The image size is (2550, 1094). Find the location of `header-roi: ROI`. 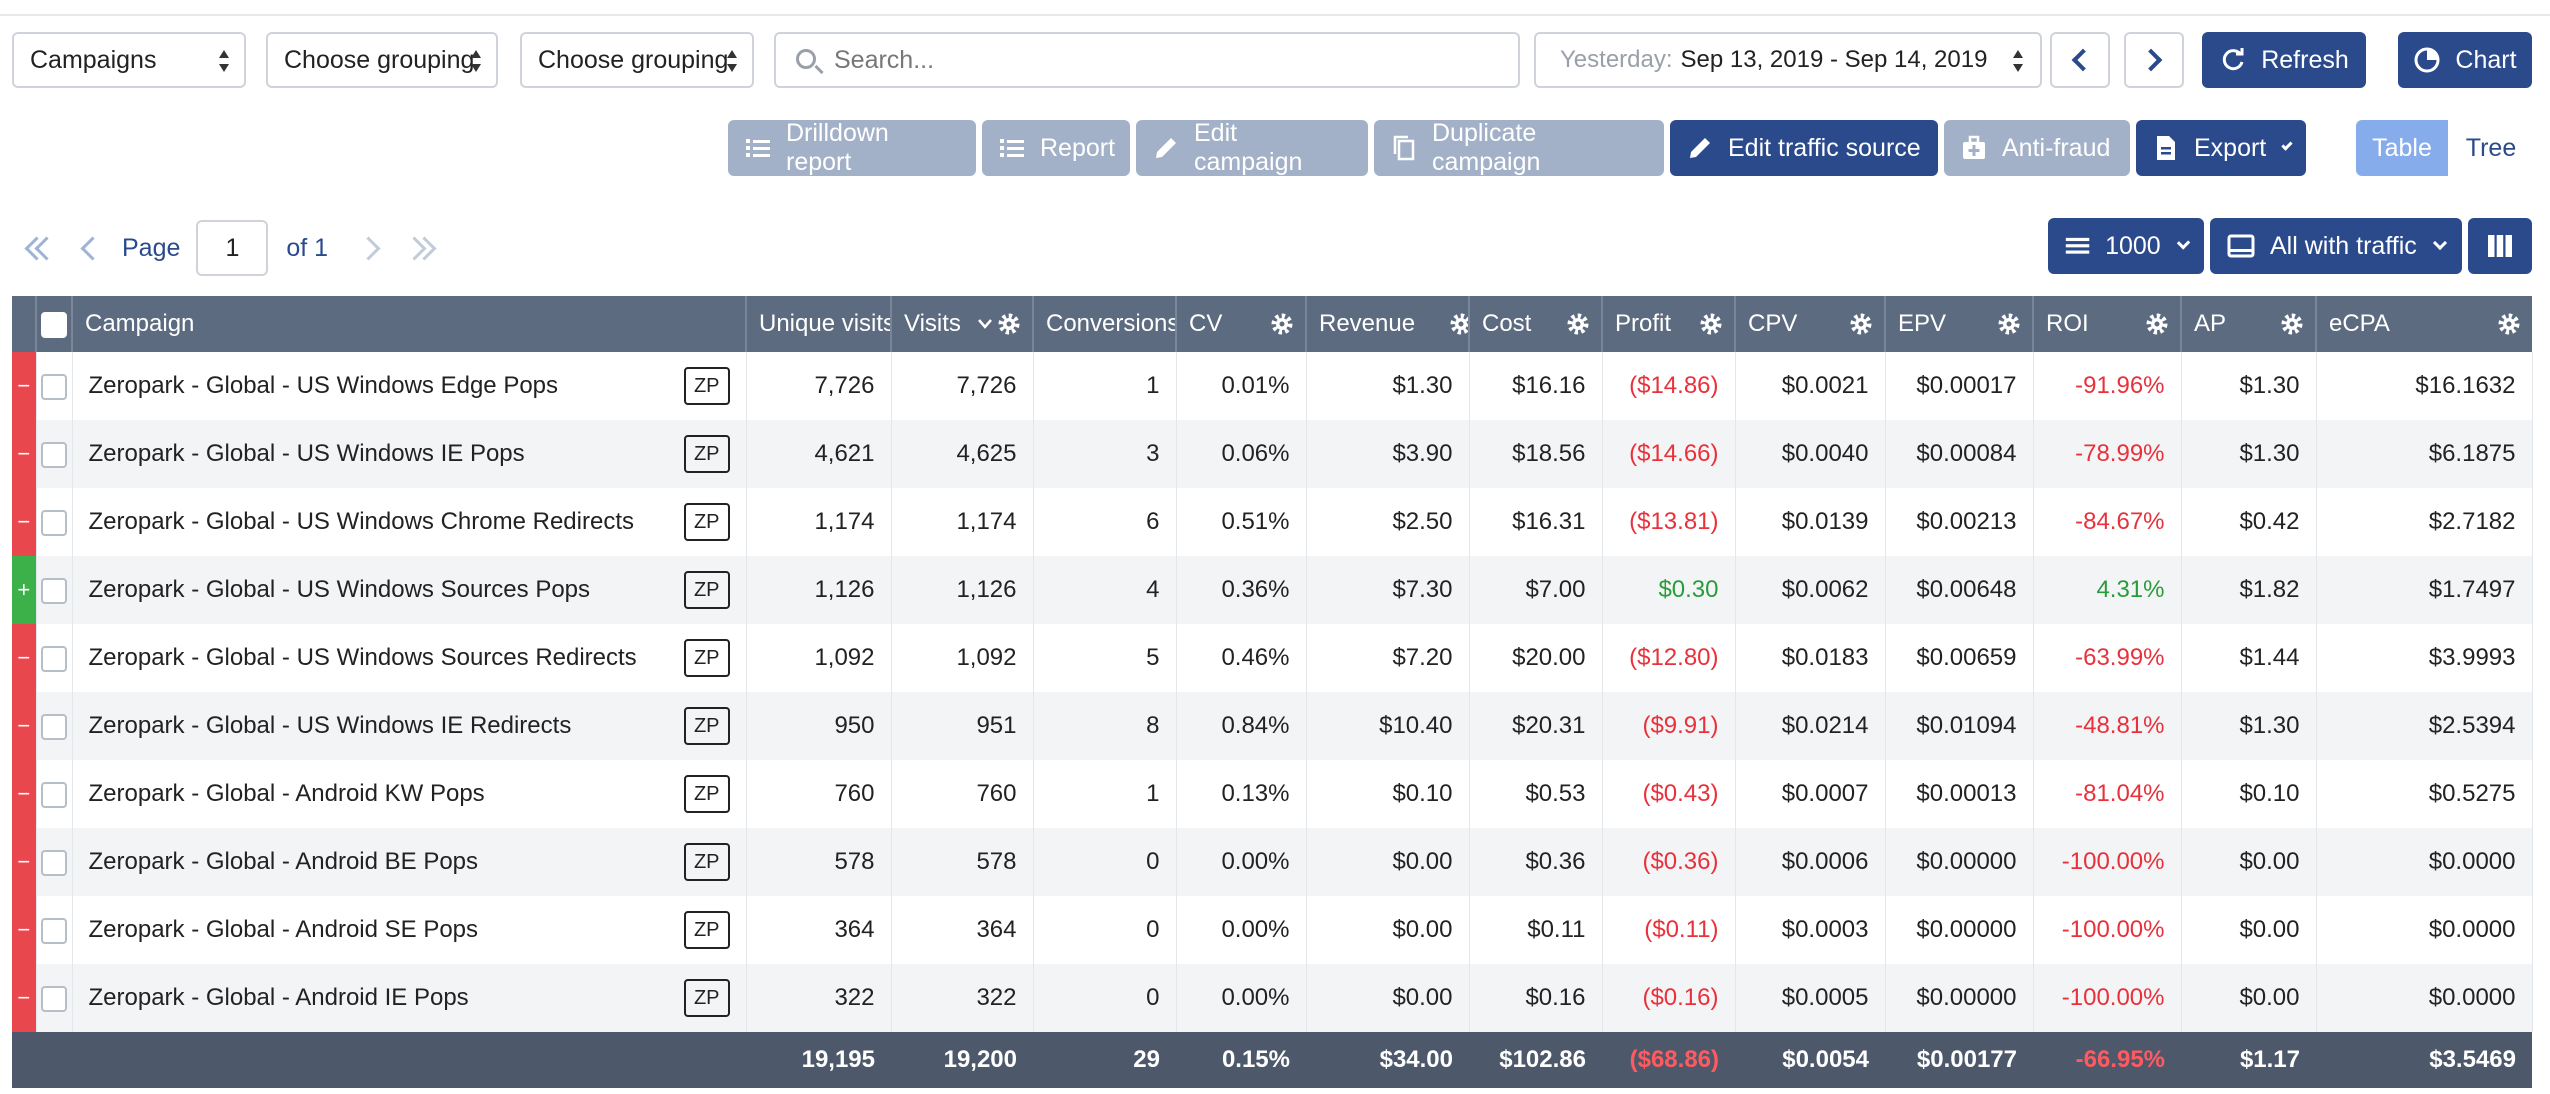

header-roi: ROI is located at coordinates (2107, 324).